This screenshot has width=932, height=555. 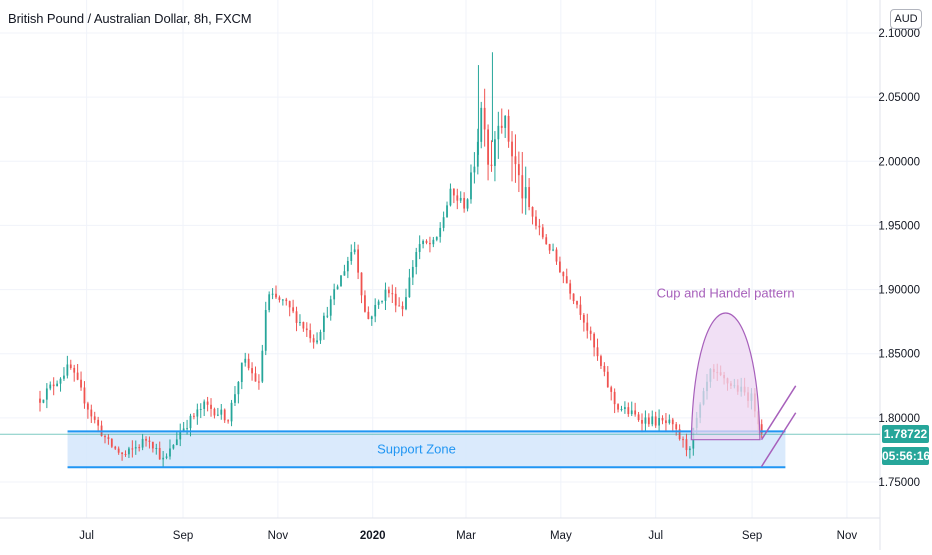 What do you see at coordinates (906, 456) in the screenshot?
I see `bar-countdown-tag: 05:56:16` at bounding box center [906, 456].